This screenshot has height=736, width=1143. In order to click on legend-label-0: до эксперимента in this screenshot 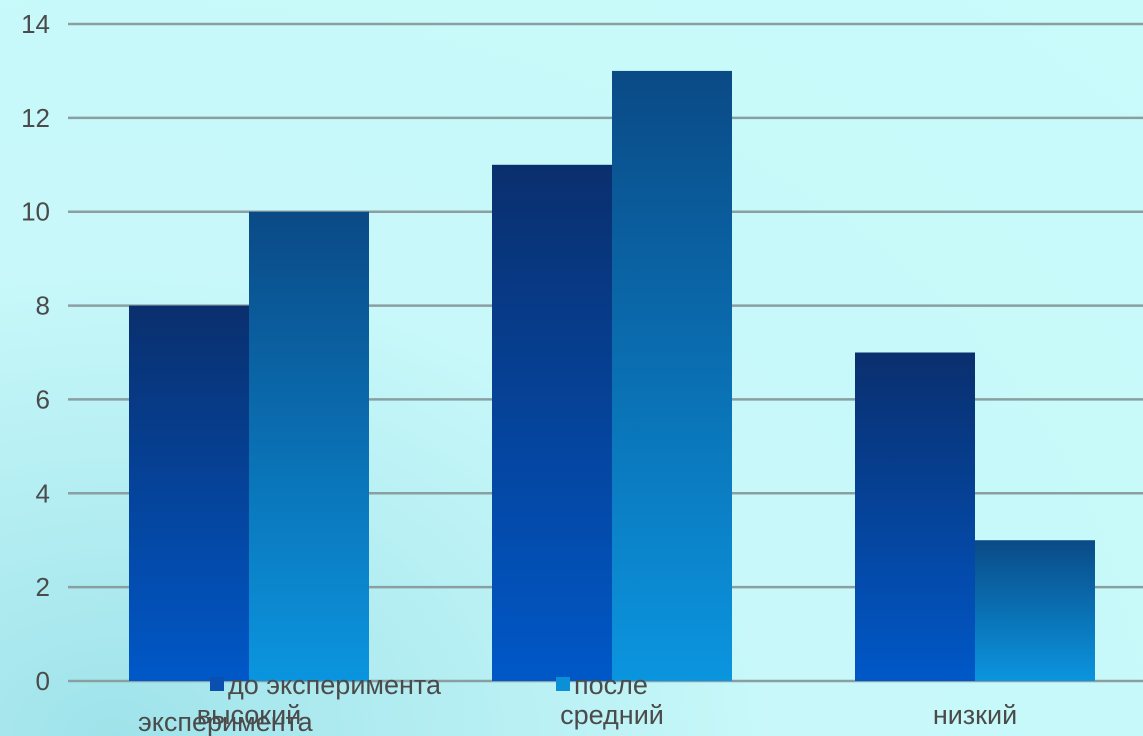, I will do `click(335, 685)`.